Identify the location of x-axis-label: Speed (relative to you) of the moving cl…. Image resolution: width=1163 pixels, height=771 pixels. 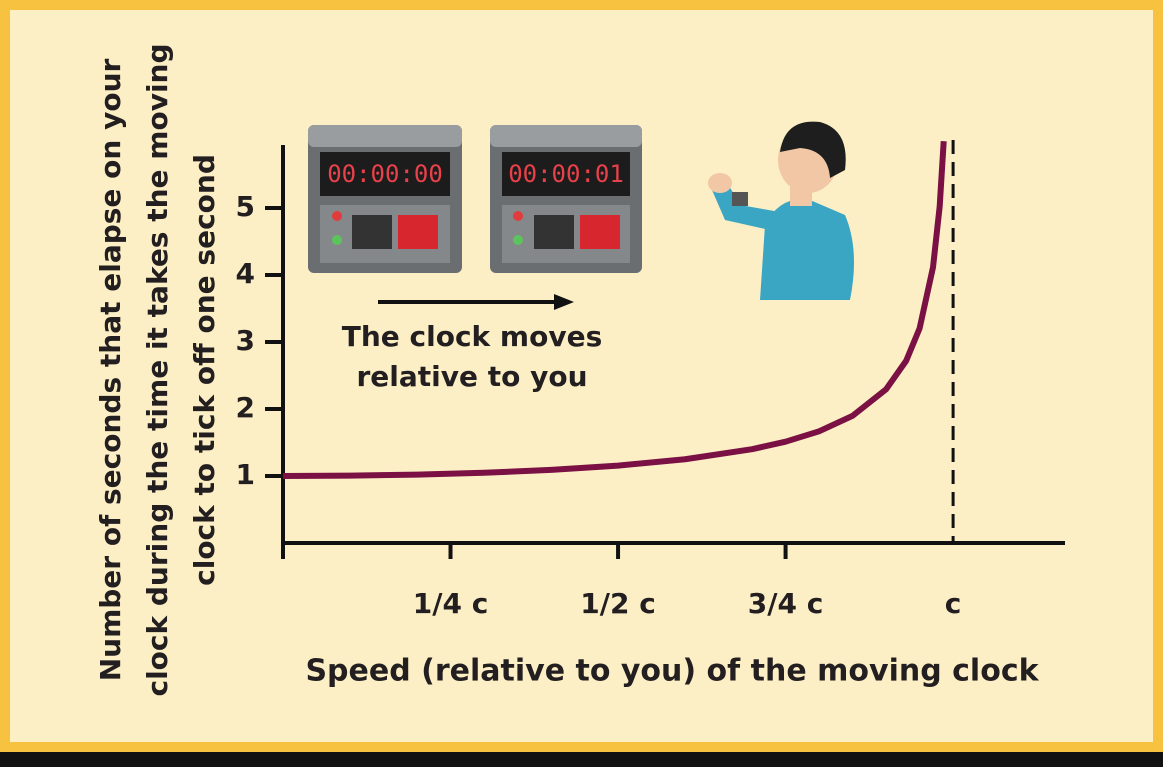
(672, 671).